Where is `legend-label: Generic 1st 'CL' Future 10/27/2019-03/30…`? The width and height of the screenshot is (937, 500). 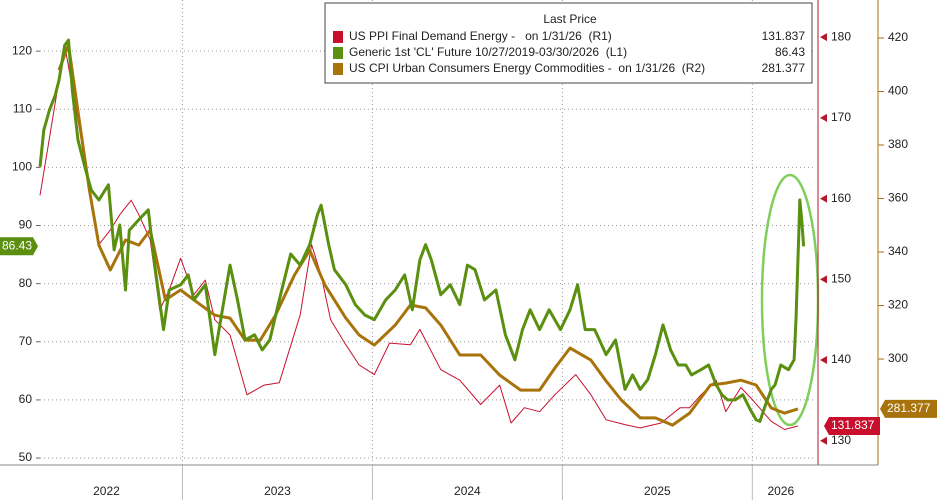
legend-label: Generic 1st 'CL' Future 10/27/2019-03/30… is located at coordinates (488, 52).